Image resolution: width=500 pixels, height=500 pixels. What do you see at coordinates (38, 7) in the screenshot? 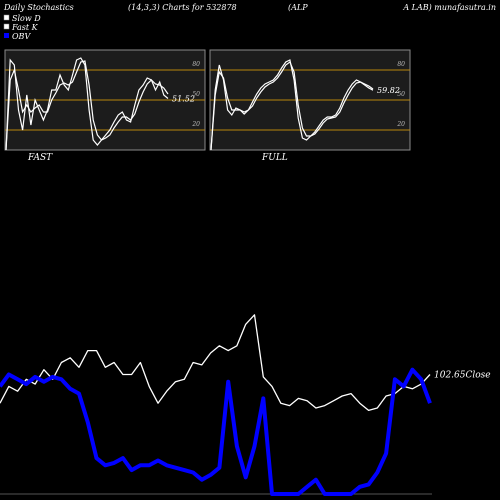
I see `title-left: Daily Stochastics` at bounding box center [38, 7].